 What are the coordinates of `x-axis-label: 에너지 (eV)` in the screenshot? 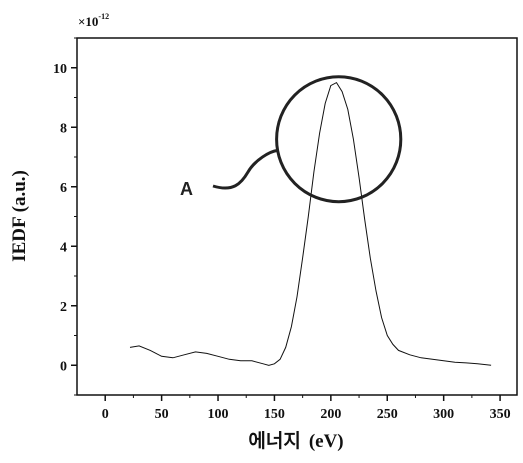 It's located at (295, 441).